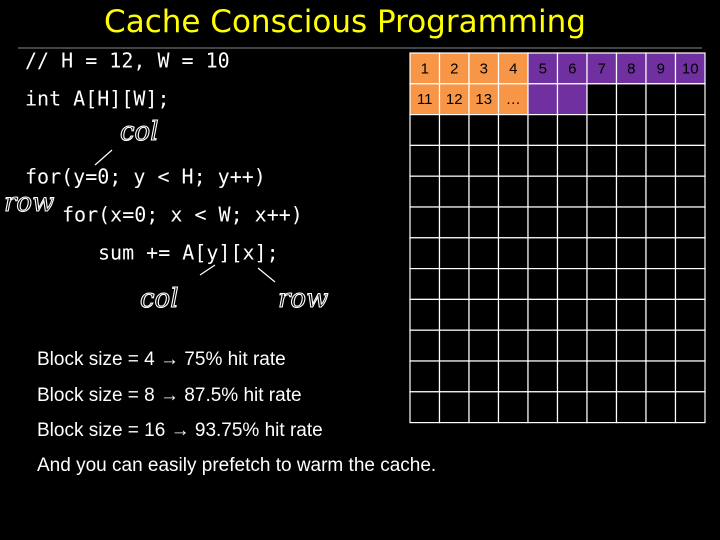  What do you see at coordinates (97, 99) in the screenshot?
I see `code-line: int A[H][W];` at bounding box center [97, 99].